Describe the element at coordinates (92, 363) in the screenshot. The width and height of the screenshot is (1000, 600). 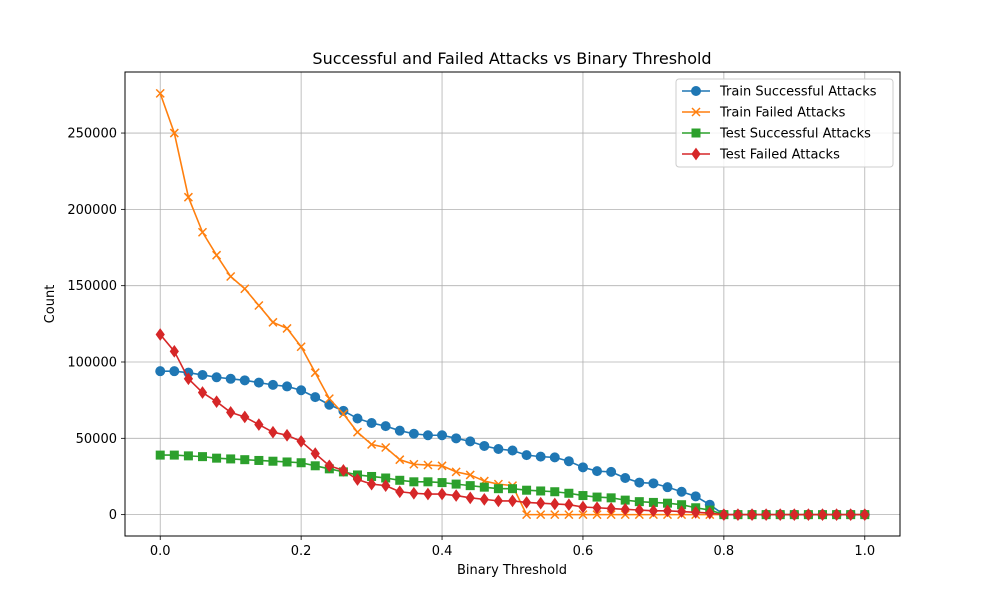
I see `y-tick-label: 100000` at that location.